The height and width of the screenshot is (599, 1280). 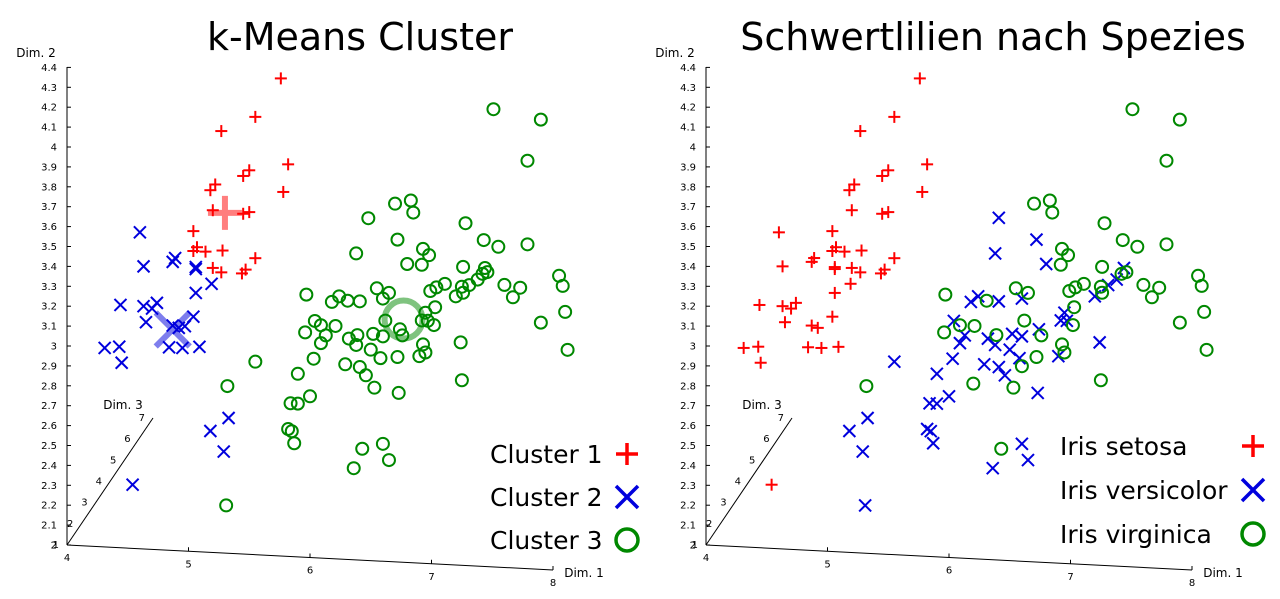 What do you see at coordinates (693, 347) in the screenshot?
I see `y-tick-label: 3` at bounding box center [693, 347].